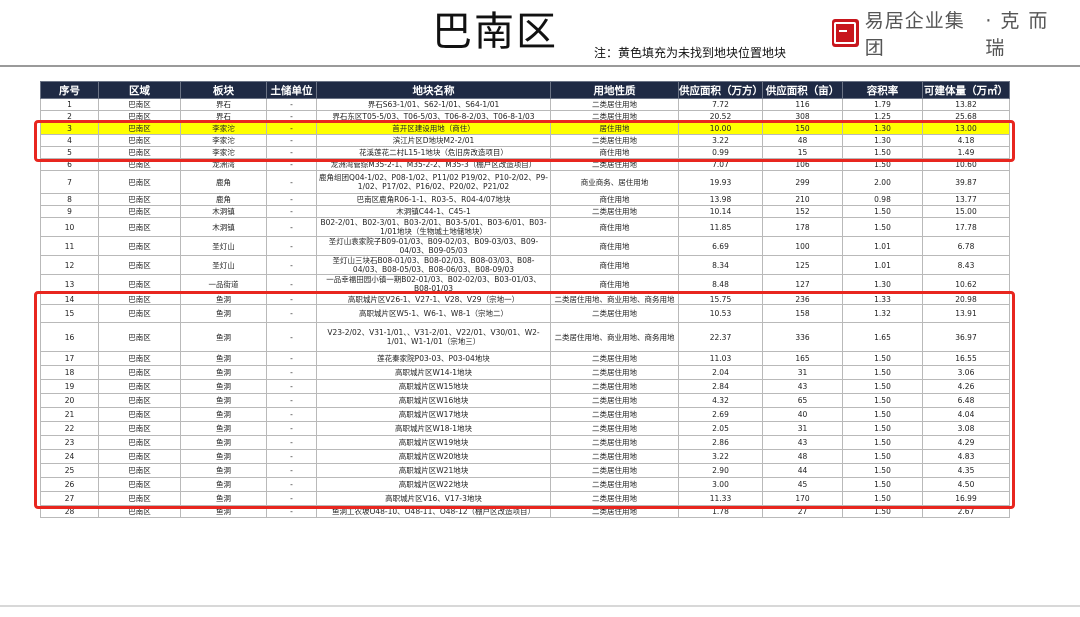 This screenshot has height=617, width=1080. What do you see at coordinates (720, 90) in the screenshot?
I see `col-header: 供应面积（万方）` at bounding box center [720, 90].